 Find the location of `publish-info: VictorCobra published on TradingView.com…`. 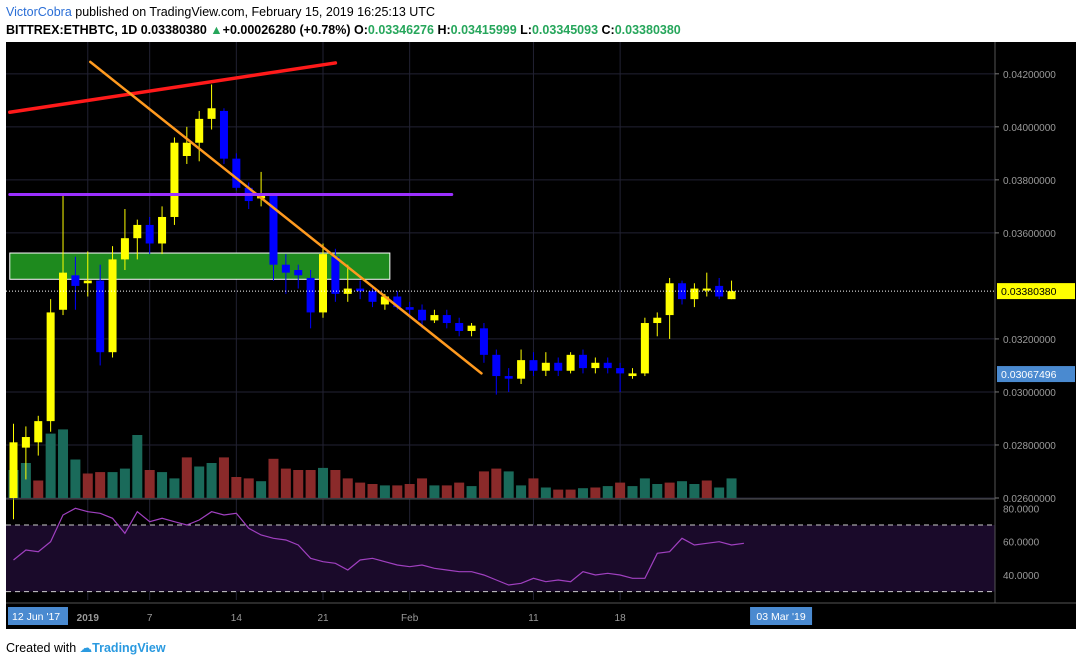

publish-info: VictorCobra published on TradingView.com… is located at coordinates (220, 12).